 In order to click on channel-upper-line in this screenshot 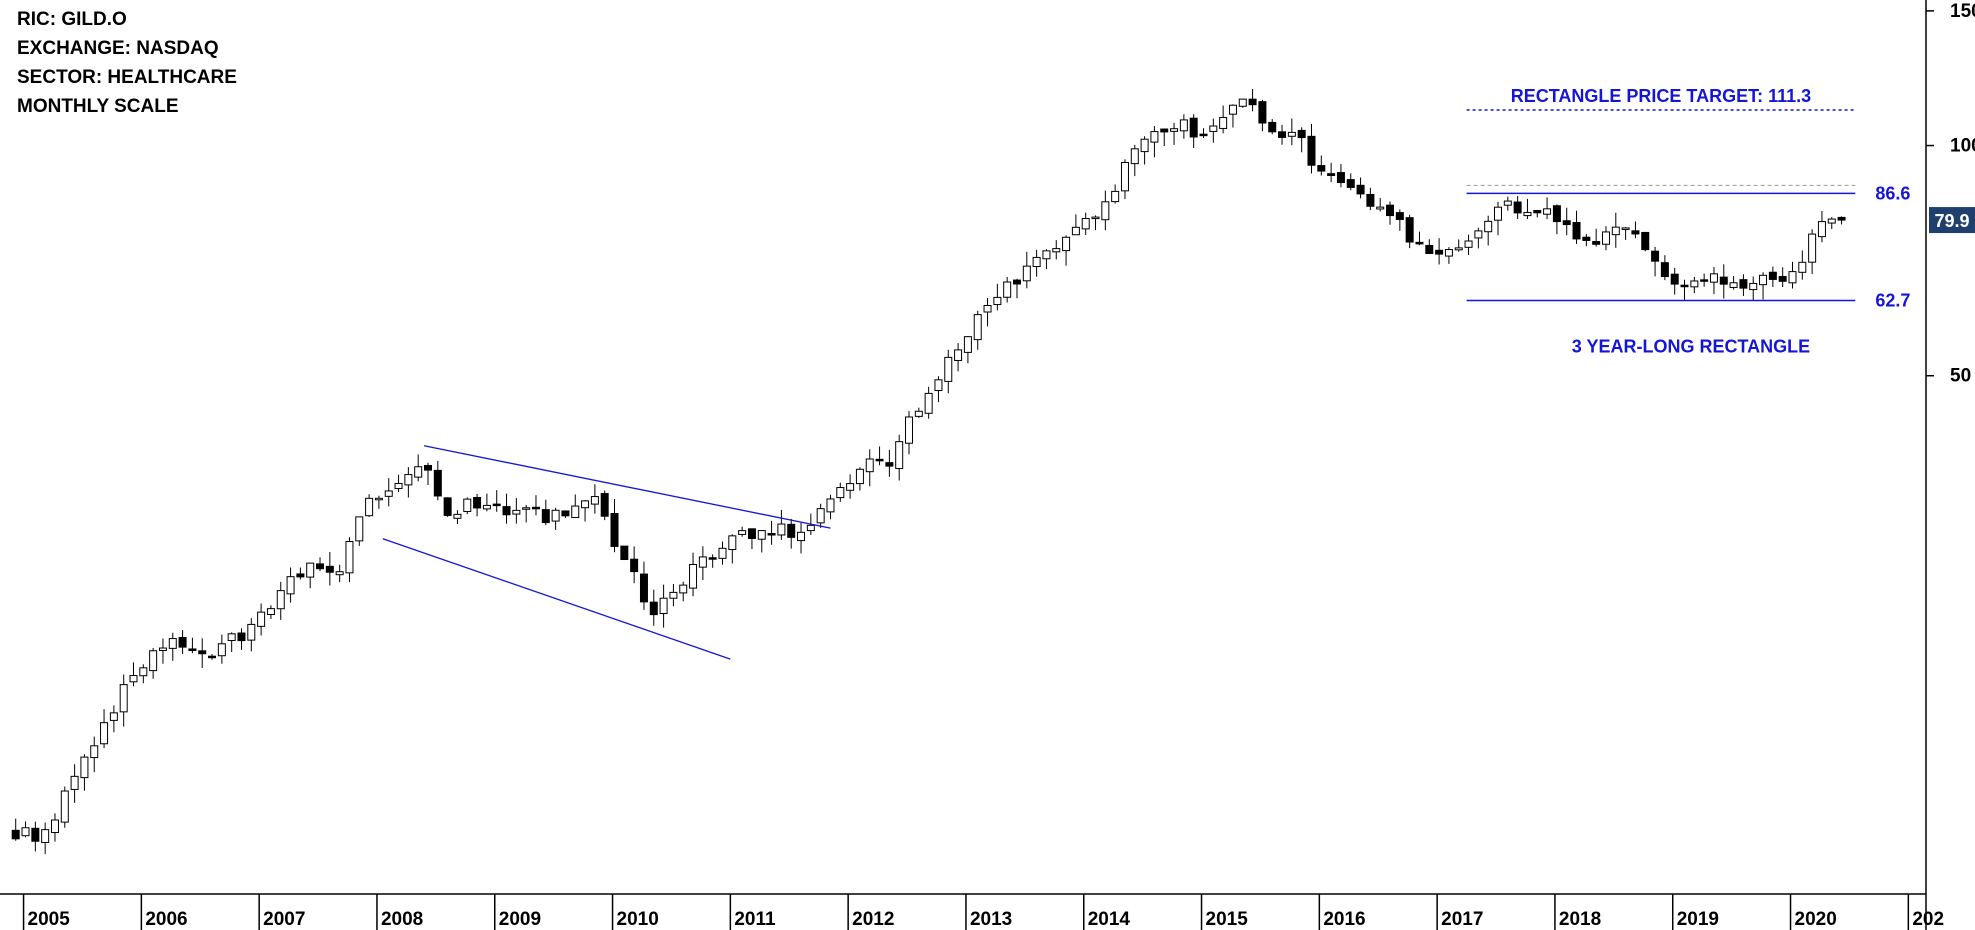, I will do `click(627, 487)`.